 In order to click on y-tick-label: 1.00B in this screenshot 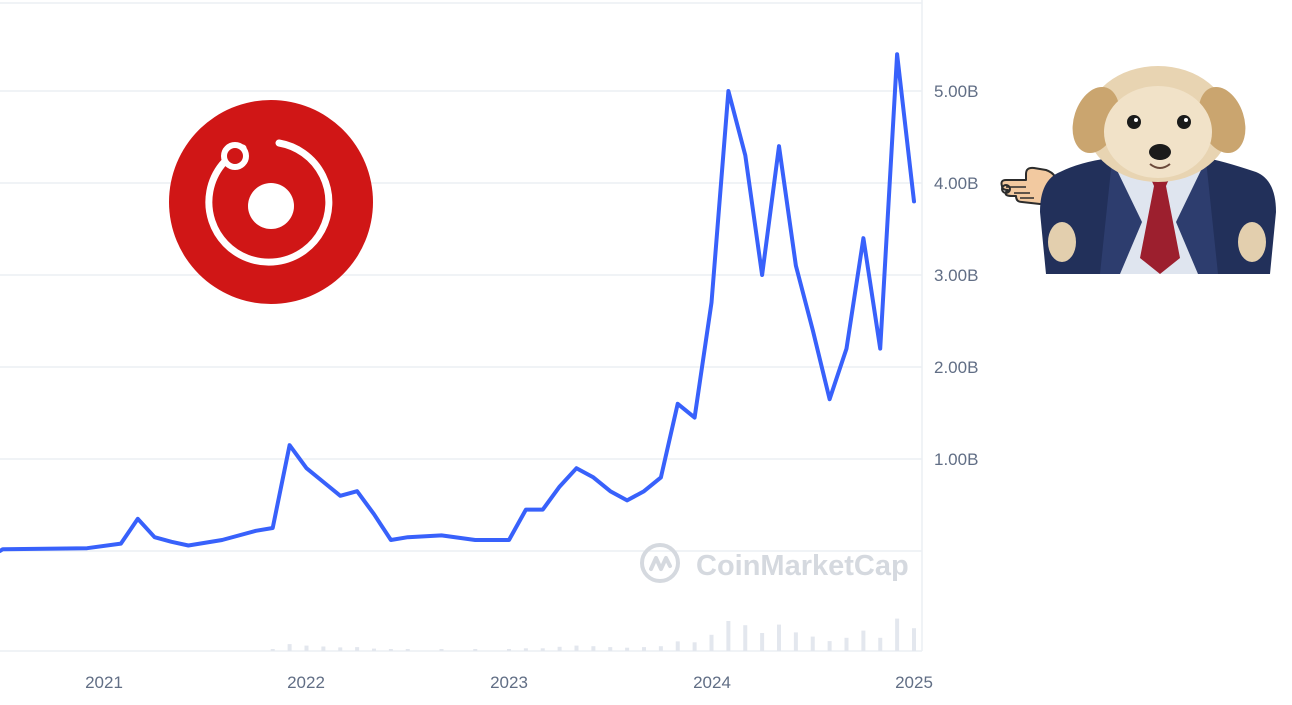, I will do `click(956, 459)`.